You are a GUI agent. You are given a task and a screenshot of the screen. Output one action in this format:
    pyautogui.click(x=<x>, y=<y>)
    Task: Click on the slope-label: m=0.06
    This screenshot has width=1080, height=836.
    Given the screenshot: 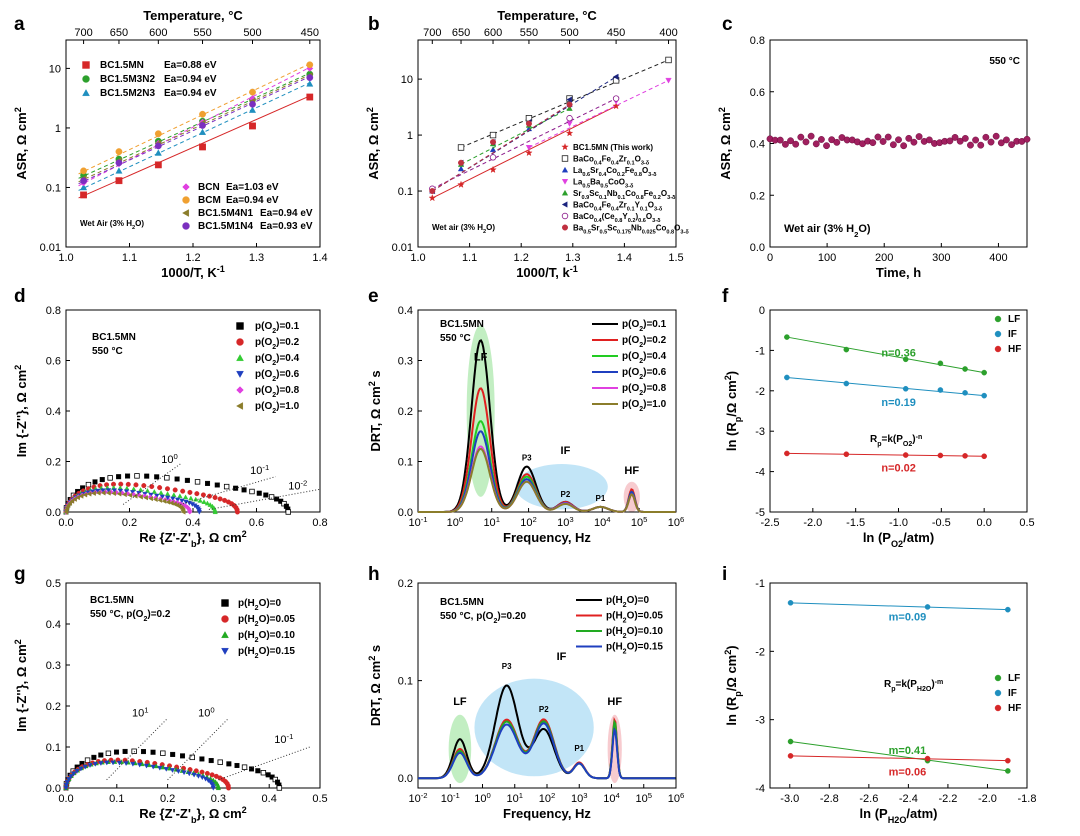 What is the action you would take?
    pyautogui.click(x=908, y=773)
    